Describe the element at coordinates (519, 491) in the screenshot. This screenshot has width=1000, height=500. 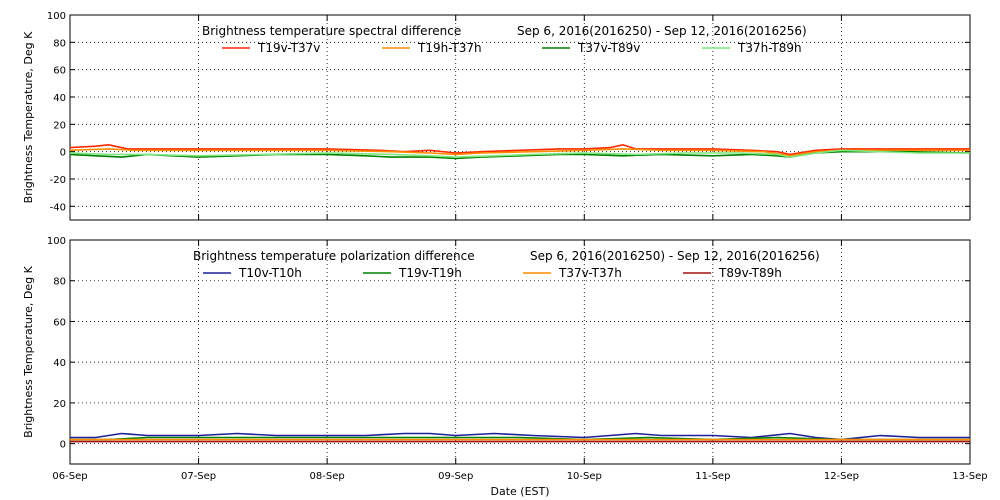
I see `x-axis-label: Date (EST)` at that location.